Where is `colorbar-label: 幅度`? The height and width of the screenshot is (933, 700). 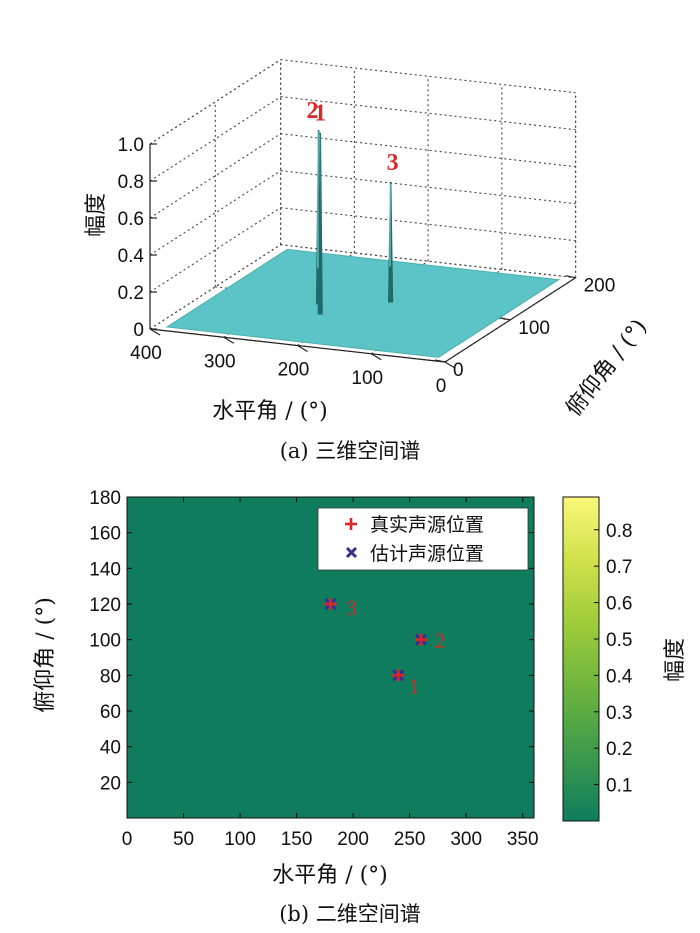 colorbar-label: 幅度 is located at coordinates (675, 660).